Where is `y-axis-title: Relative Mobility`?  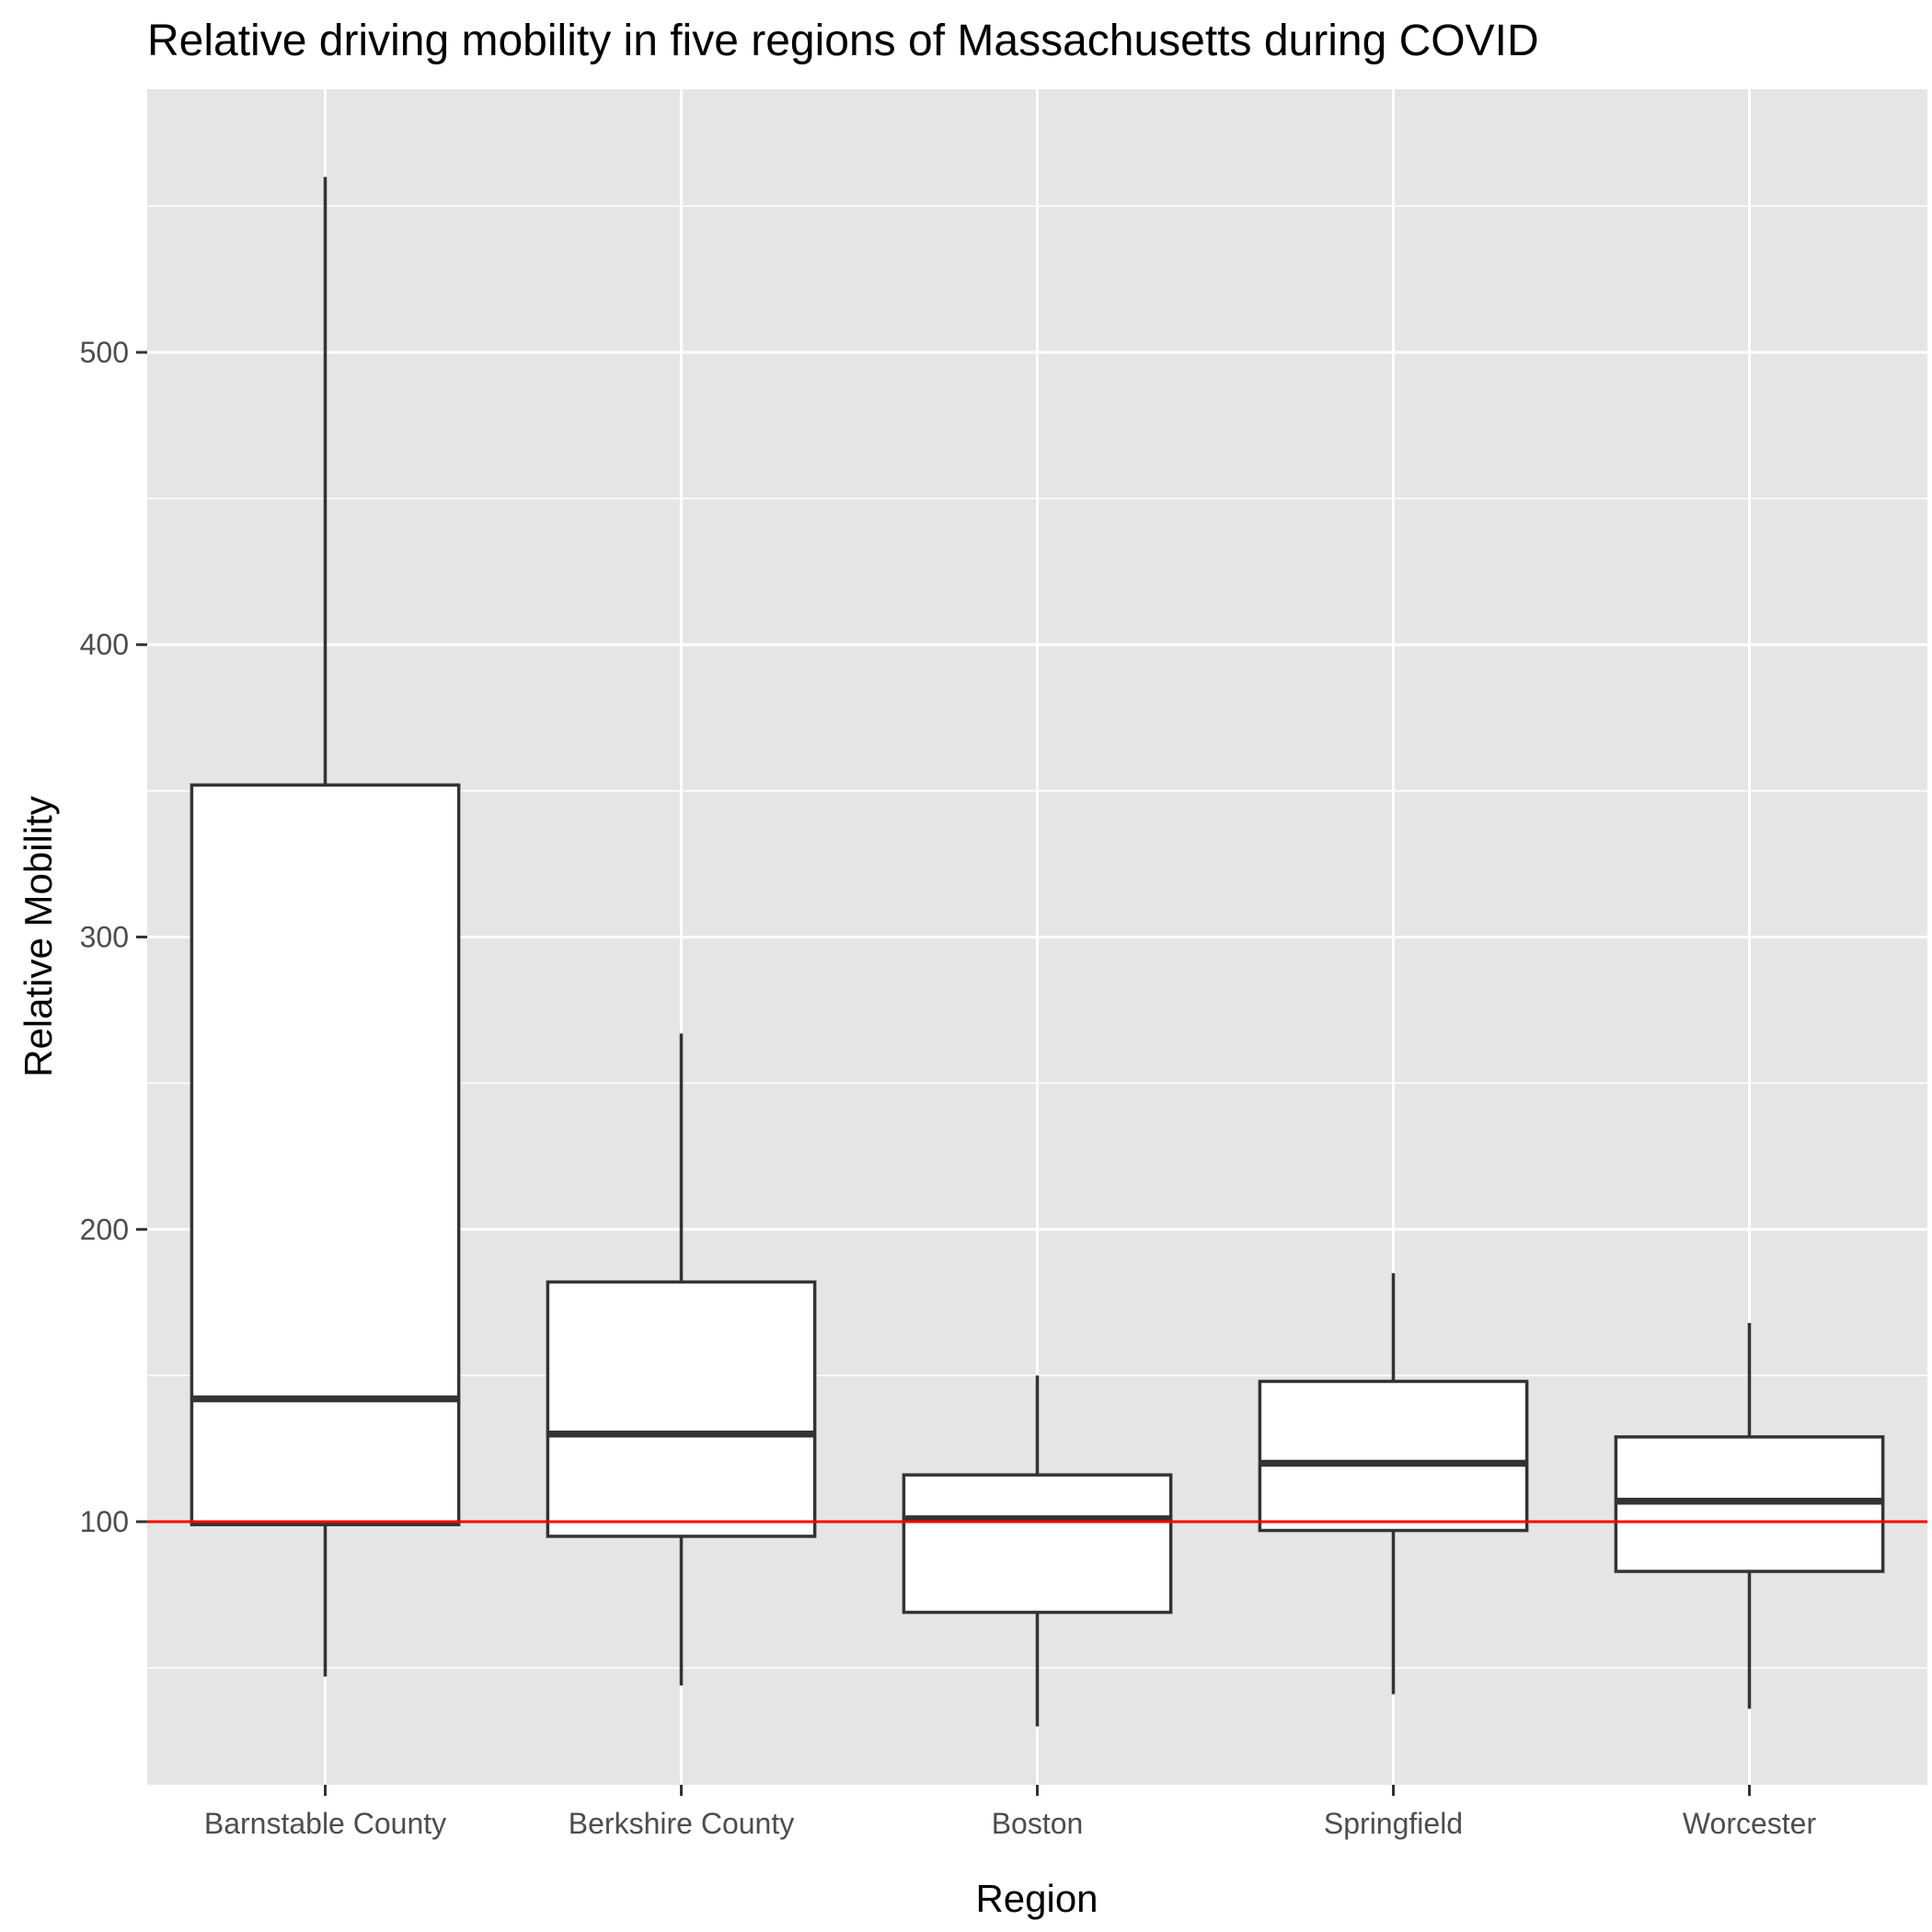 y-axis-title: Relative Mobility is located at coordinates (38, 936).